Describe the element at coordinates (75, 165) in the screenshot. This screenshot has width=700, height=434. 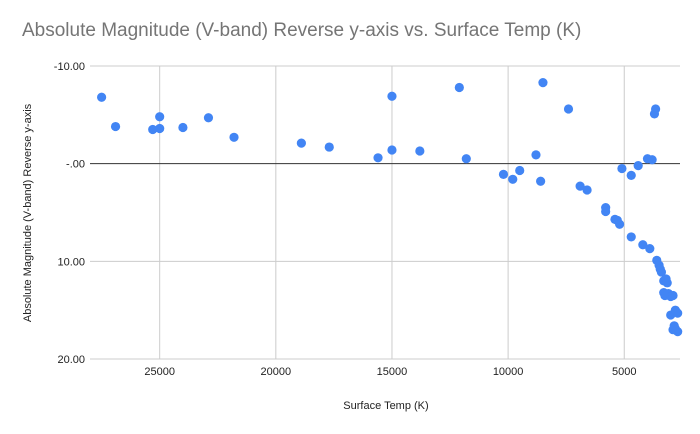
I see `y-tick-label: -.00` at that location.